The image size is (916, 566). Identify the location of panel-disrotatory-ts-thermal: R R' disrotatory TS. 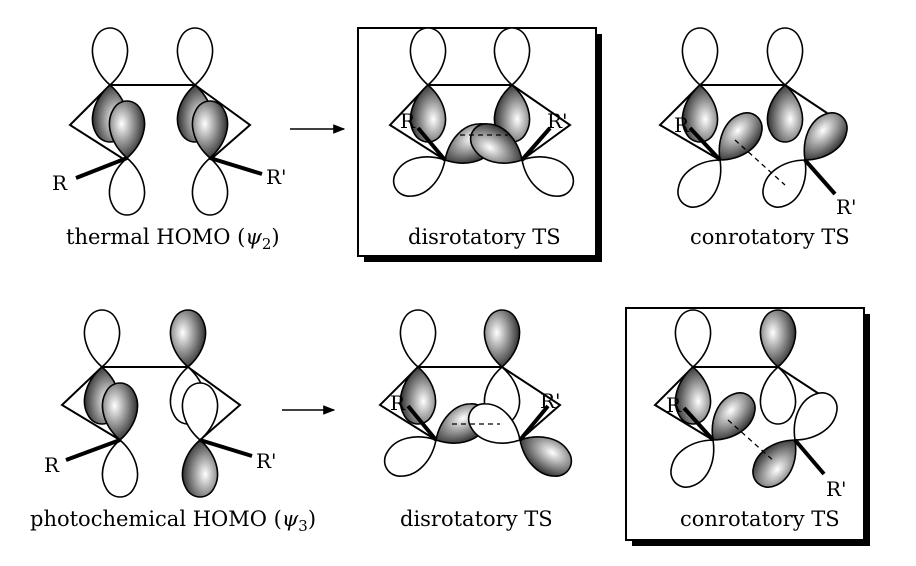
(479, 144).